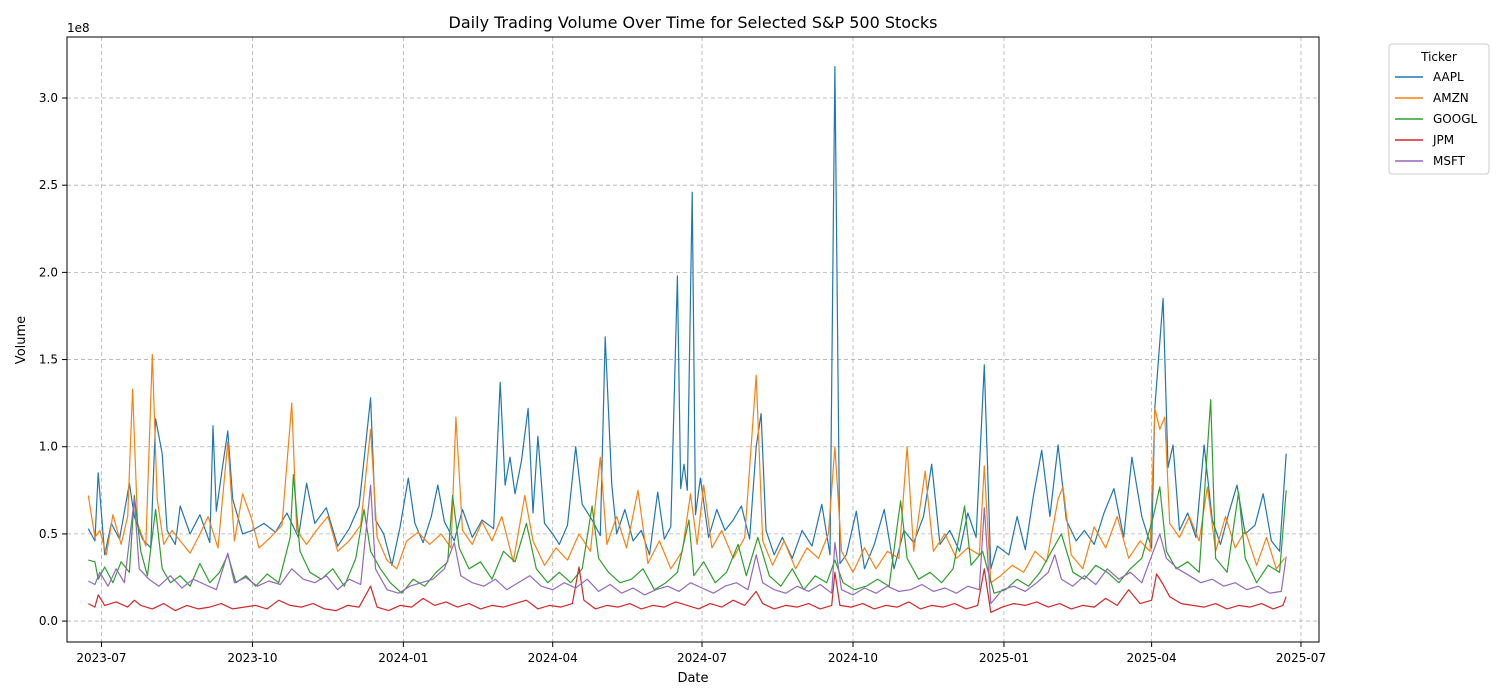  I want to click on x-tick-label: 2025-01, so click(1004, 658).